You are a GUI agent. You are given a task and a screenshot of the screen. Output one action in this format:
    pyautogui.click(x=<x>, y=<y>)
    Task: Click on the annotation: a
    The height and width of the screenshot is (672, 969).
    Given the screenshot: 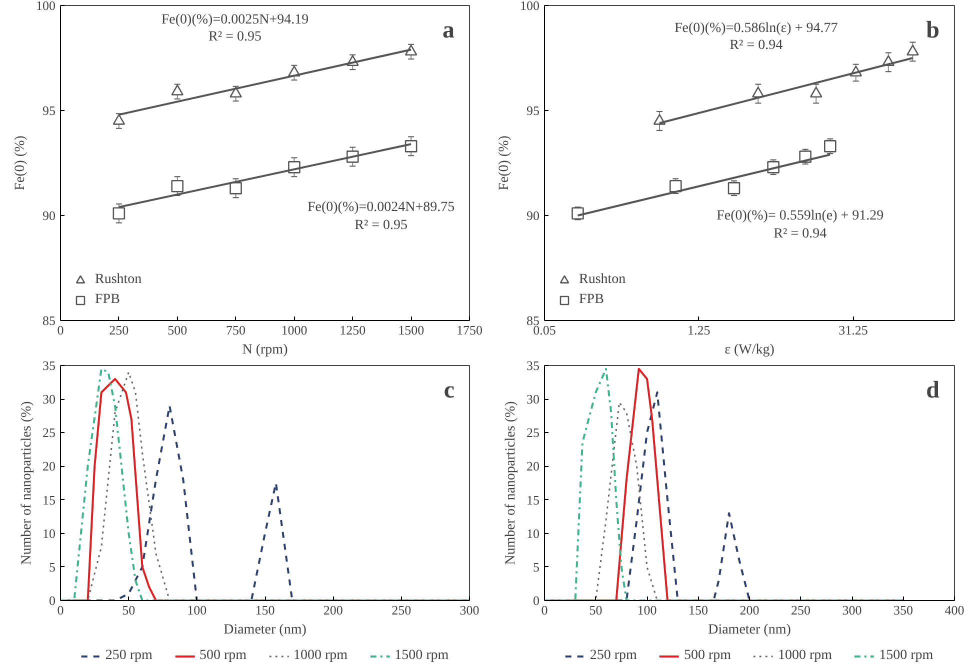 What is the action you would take?
    pyautogui.click(x=448, y=31)
    